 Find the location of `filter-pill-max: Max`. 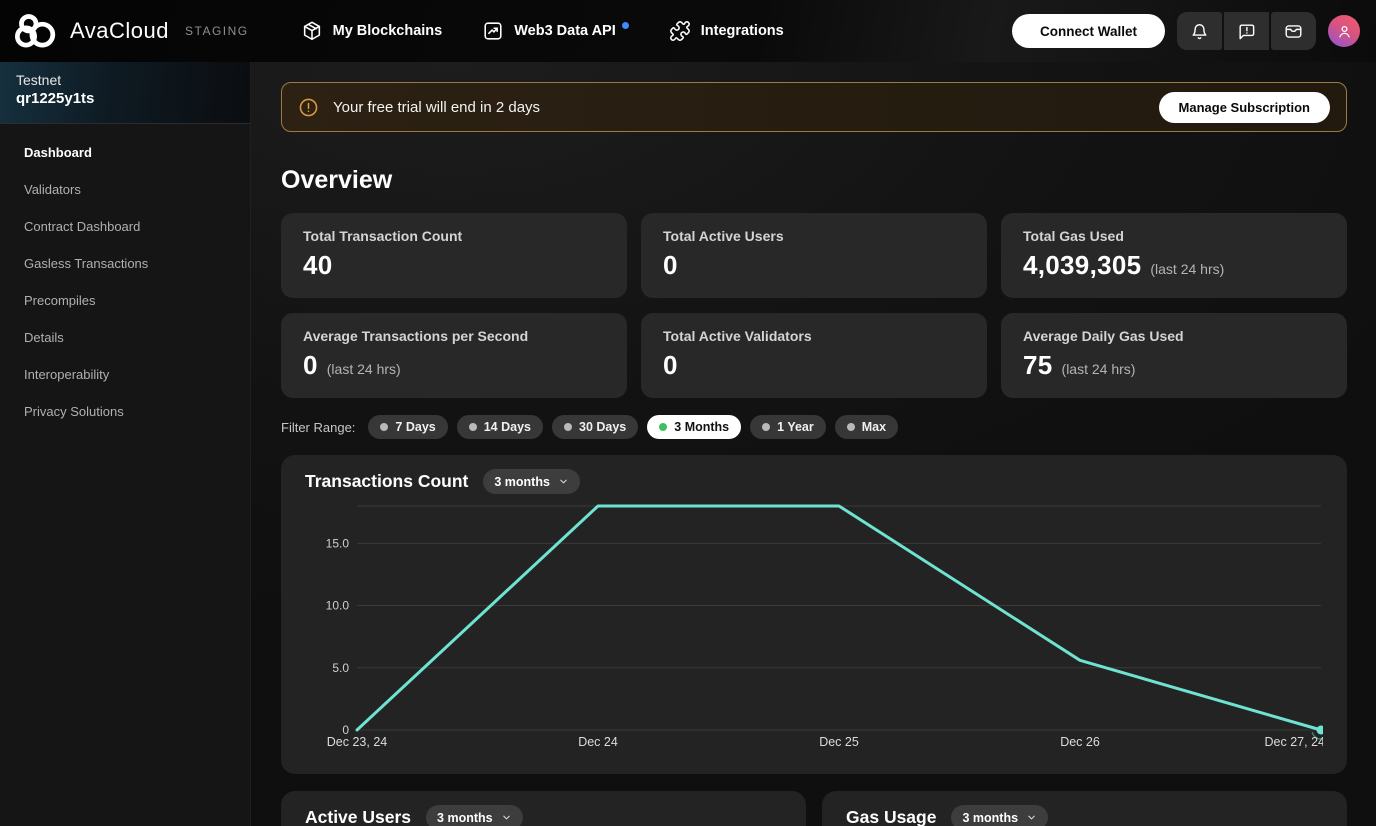

filter-pill-max: Max is located at coordinates (866, 427).